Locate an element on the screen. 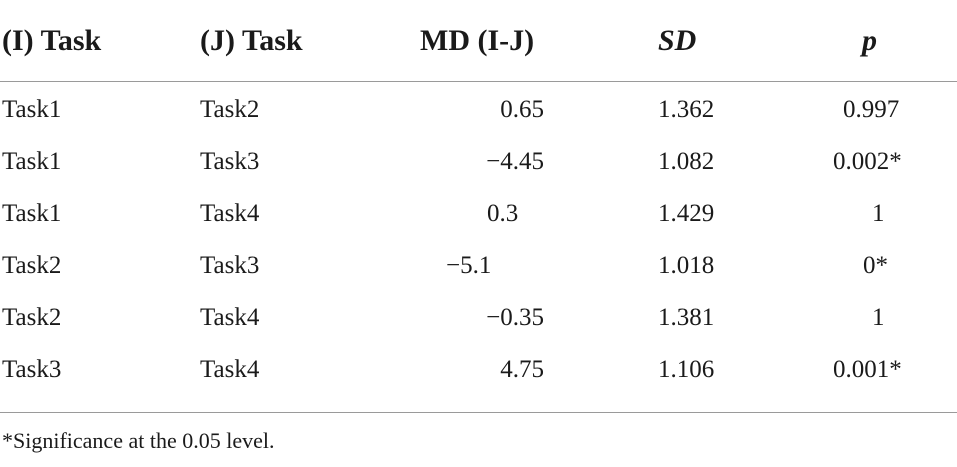 Image resolution: width=957 pixels, height=467 pixels. cell-sd: 1.018 is located at coordinates (686, 265).